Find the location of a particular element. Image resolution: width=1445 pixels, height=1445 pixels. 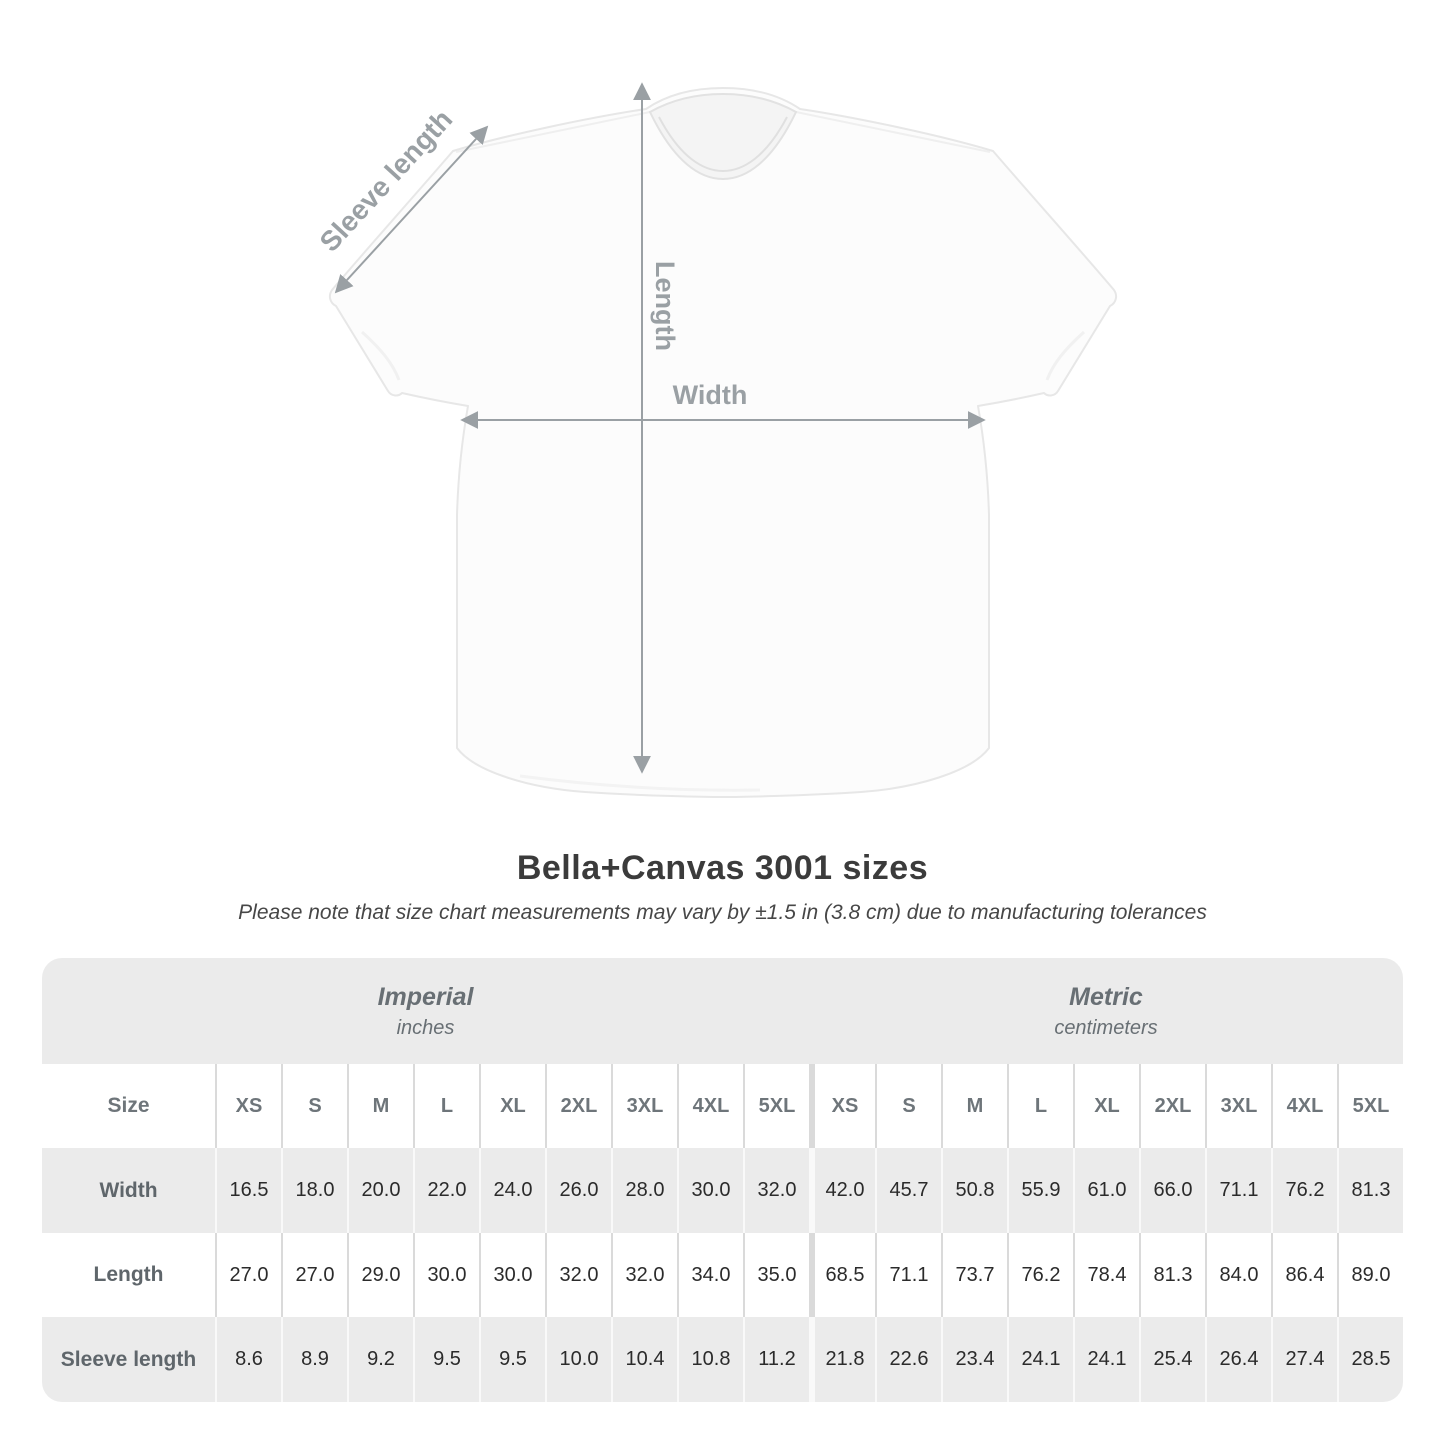

hem-crease is located at coordinates (640, 783).